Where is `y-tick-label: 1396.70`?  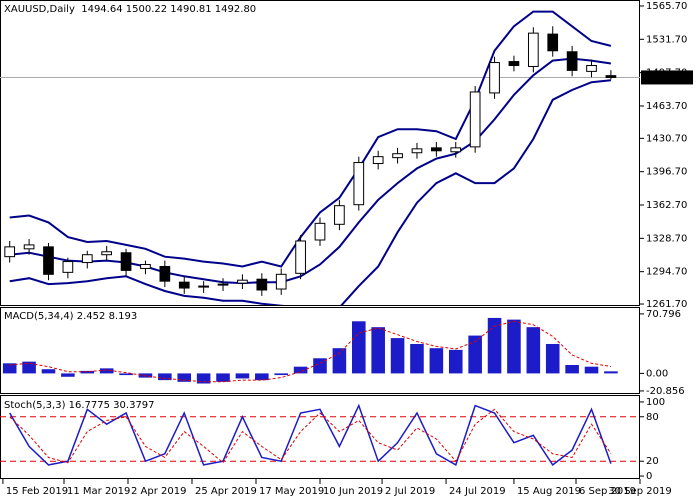 y-tick-label: 1396.70 is located at coordinates (666, 172).